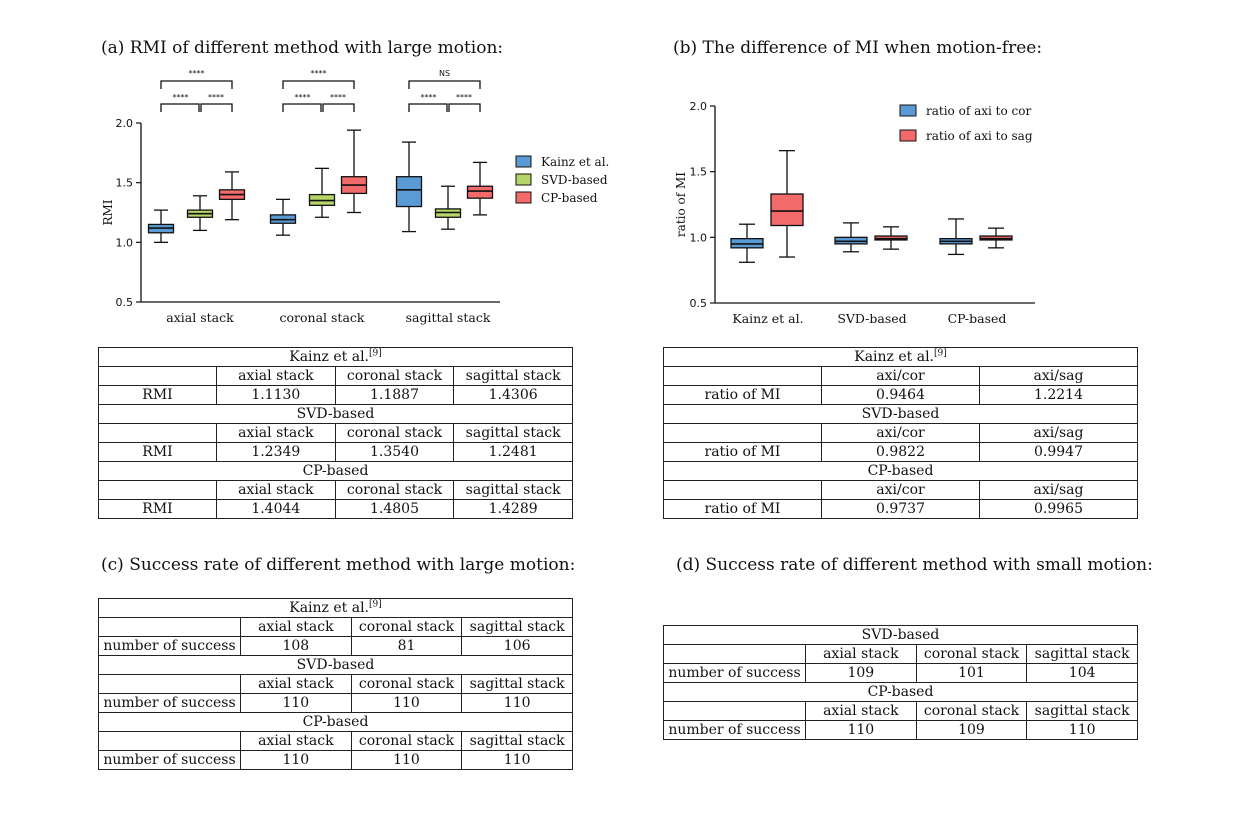  Describe the element at coordinates (1058, 509) in the screenshot. I see `value-cell: 0.9965` at that location.